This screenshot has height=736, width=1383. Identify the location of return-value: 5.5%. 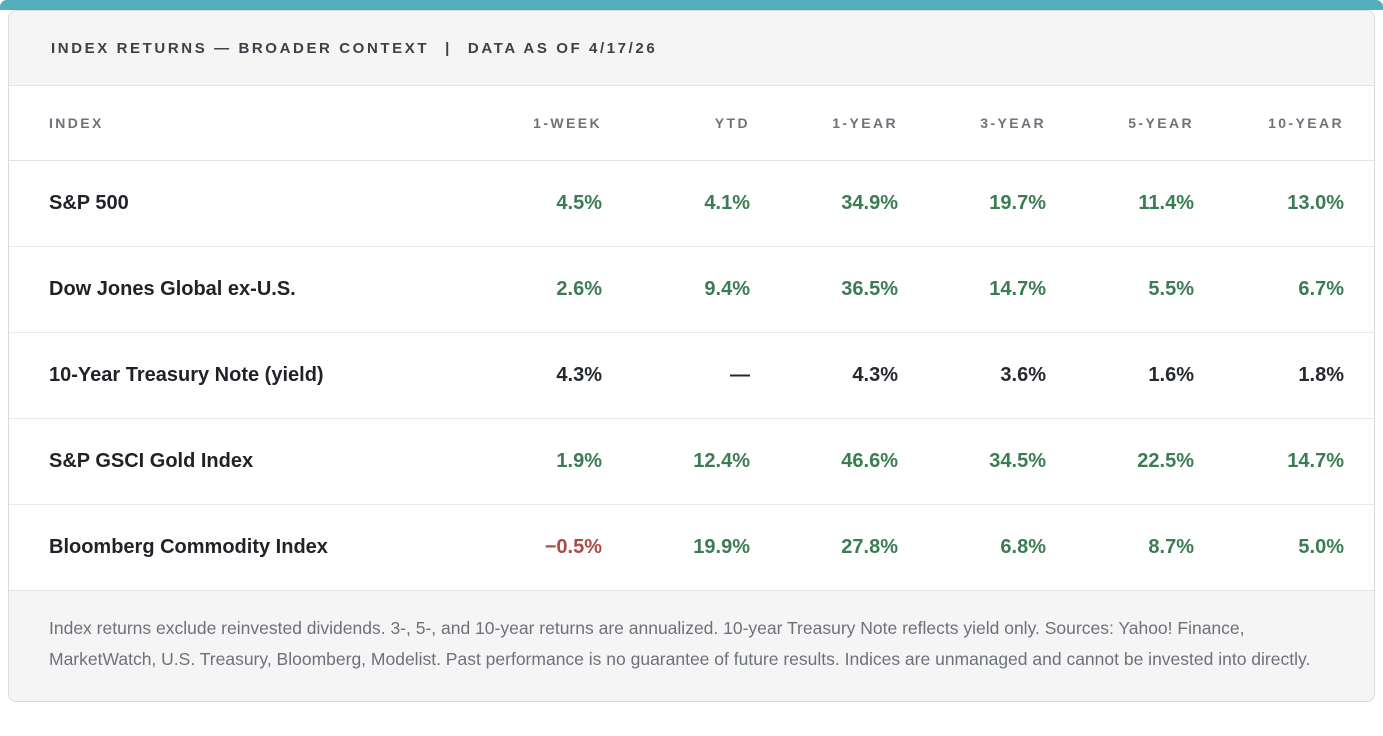
(1171, 288).